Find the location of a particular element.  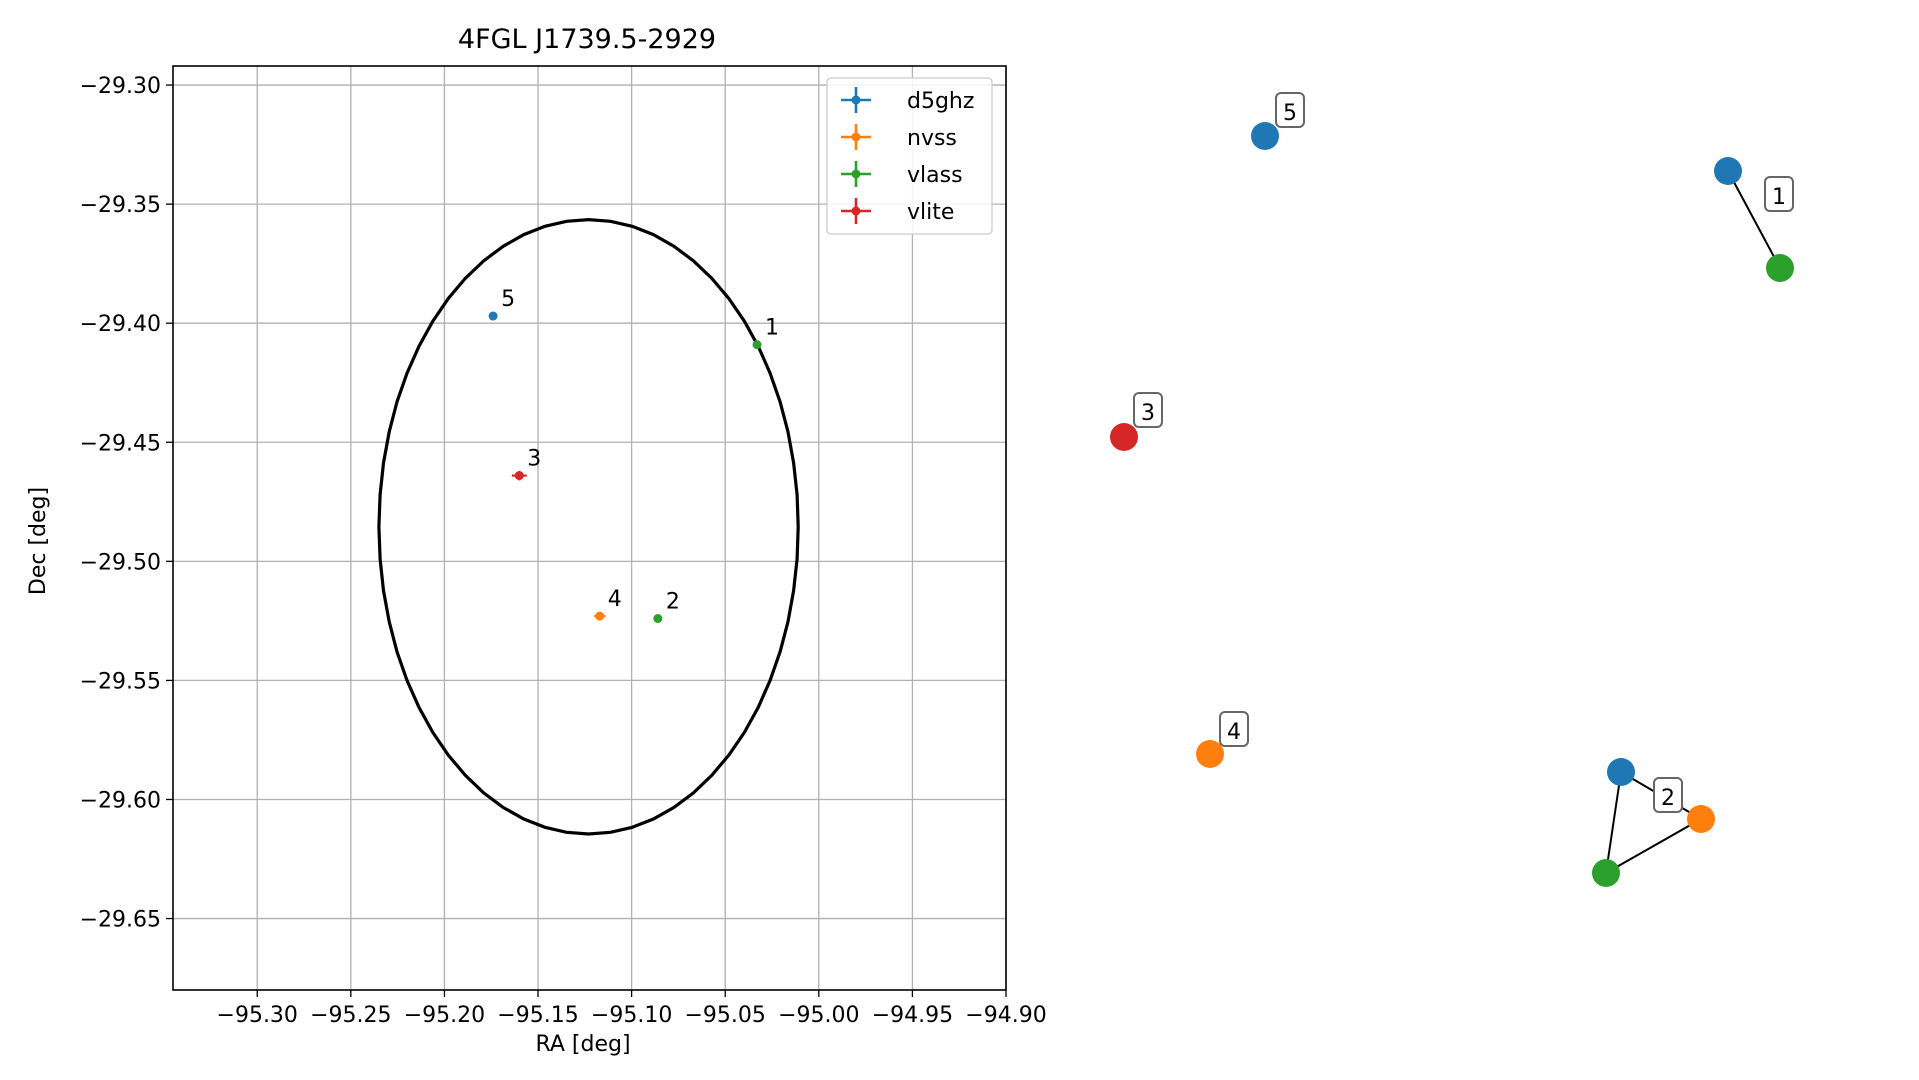

network-label: 2 is located at coordinates (1668, 798).